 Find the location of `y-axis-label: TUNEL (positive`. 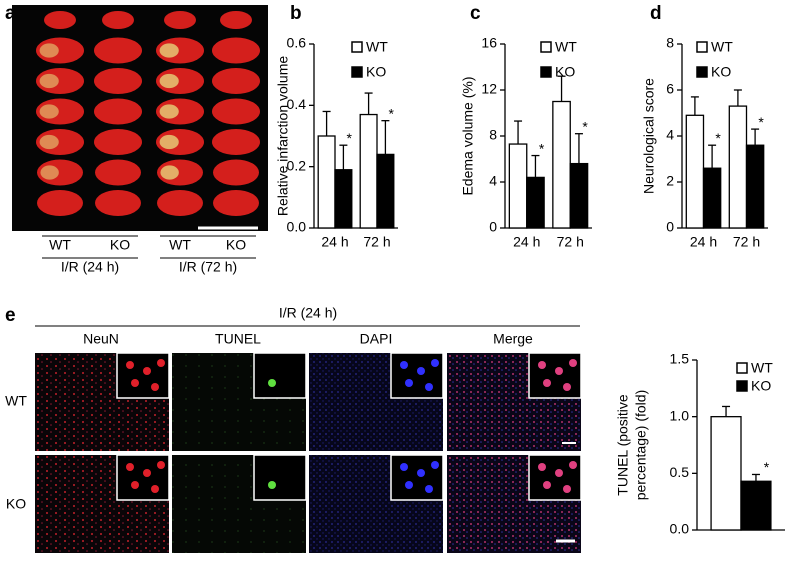

y-axis-label: TUNEL (positive is located at coordinates (623, 445).